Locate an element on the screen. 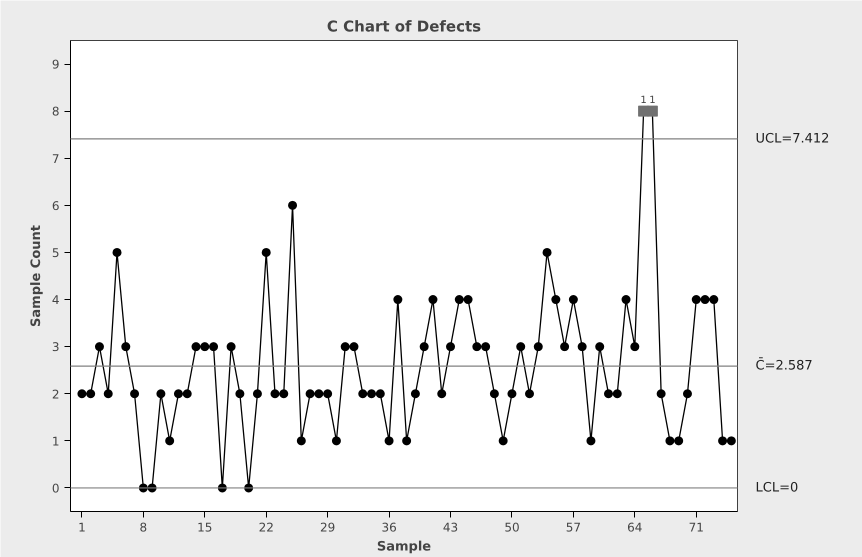 The image size is (862, 557). x-tick-label: 29 is located at coordinates (328, 527).